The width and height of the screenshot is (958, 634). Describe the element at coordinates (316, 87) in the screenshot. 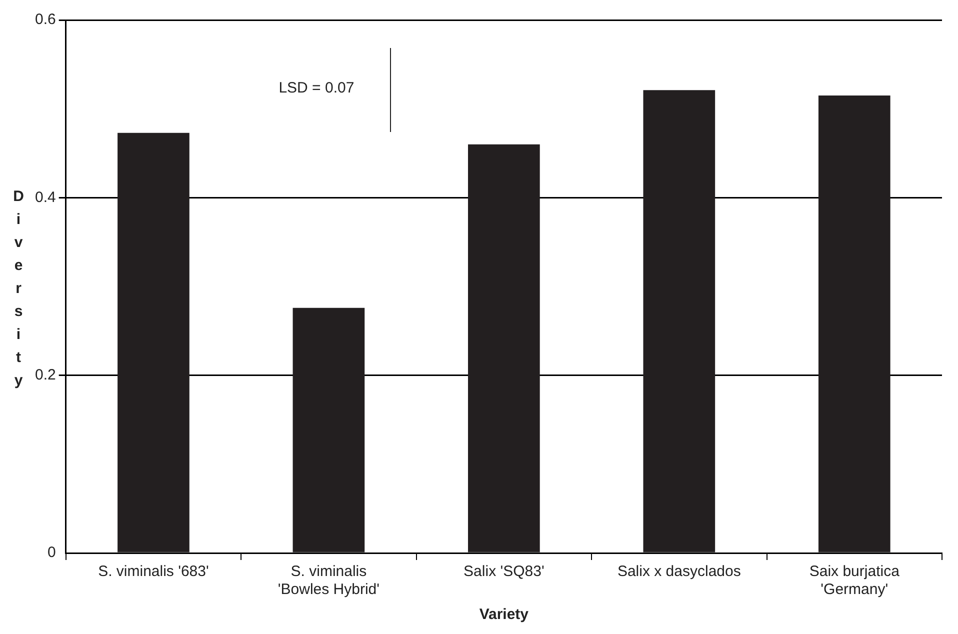

I see `annotation: LSD = 0.07` at that location.